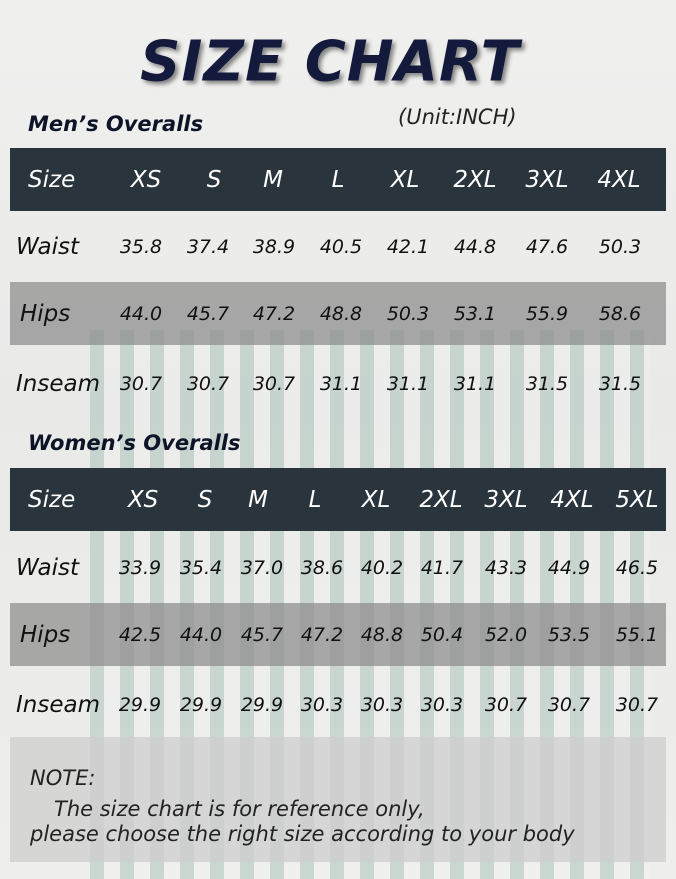 This screenshot has height=879, width=676. Describe the element at coordinates (382, 568) in the screenshot. I see `cell: 40.2` at that location.